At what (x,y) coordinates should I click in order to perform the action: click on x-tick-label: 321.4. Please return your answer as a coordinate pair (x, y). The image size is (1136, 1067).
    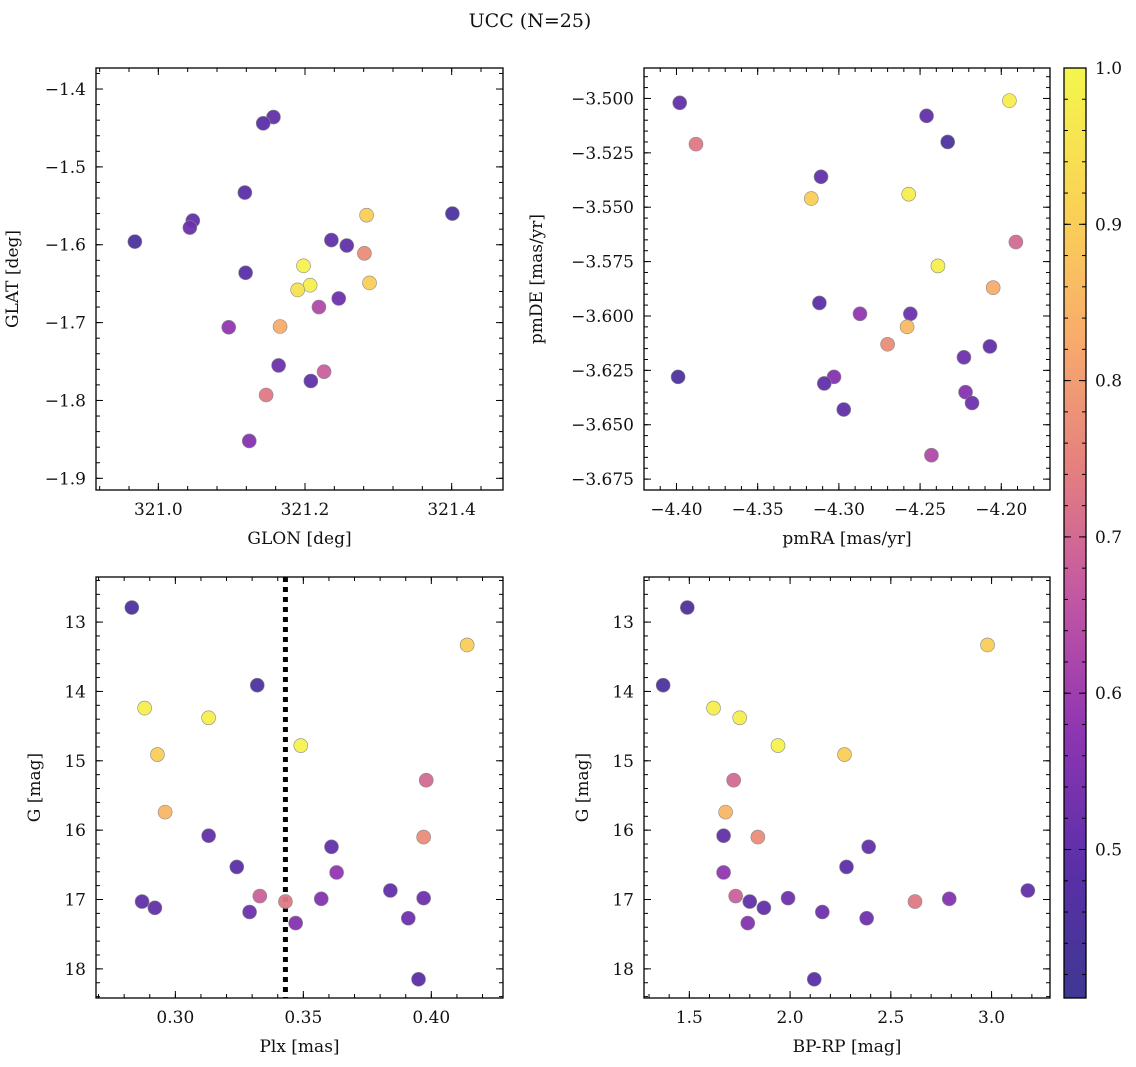
    Looking at the image, I should click on (451, 510).